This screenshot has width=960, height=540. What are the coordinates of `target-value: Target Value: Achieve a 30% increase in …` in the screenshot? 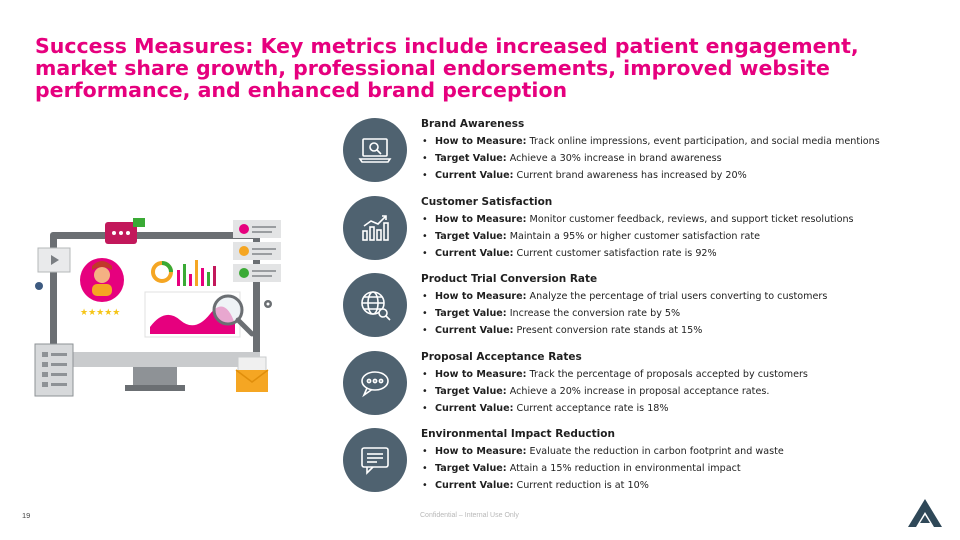 It's located at (681, 158).